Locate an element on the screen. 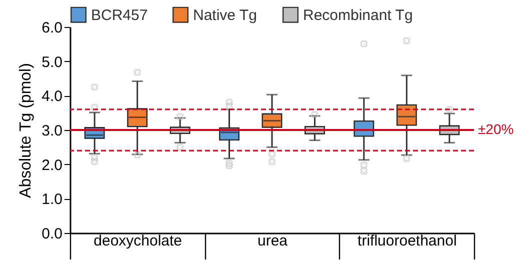  y-tick-label: 4.0 is located at coordinates (52, 97).